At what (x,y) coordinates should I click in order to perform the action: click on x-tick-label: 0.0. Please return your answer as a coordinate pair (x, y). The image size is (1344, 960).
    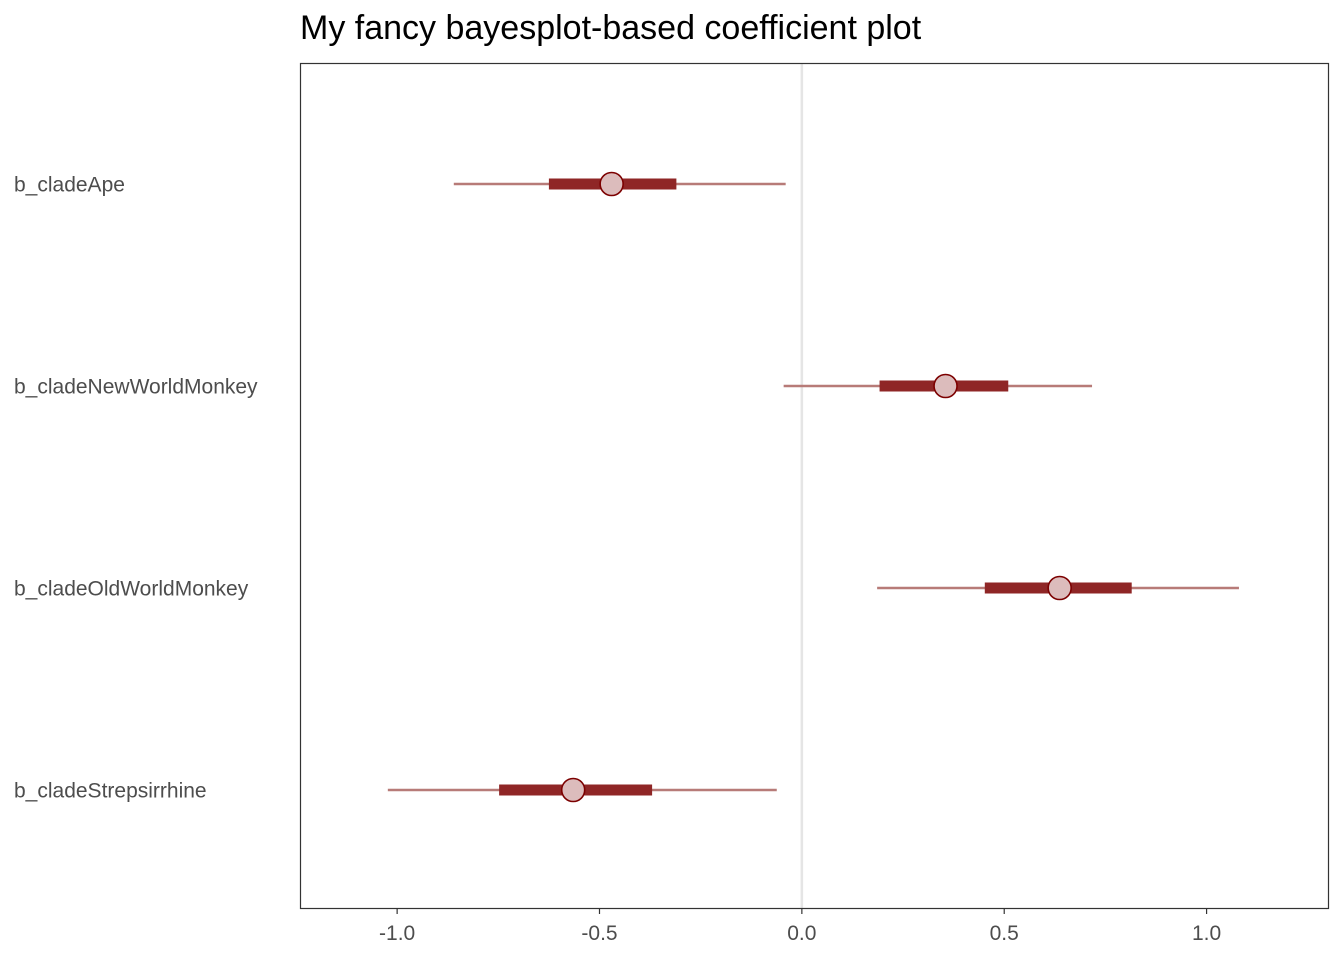
    Looking at the image, I should click on (801, 933).